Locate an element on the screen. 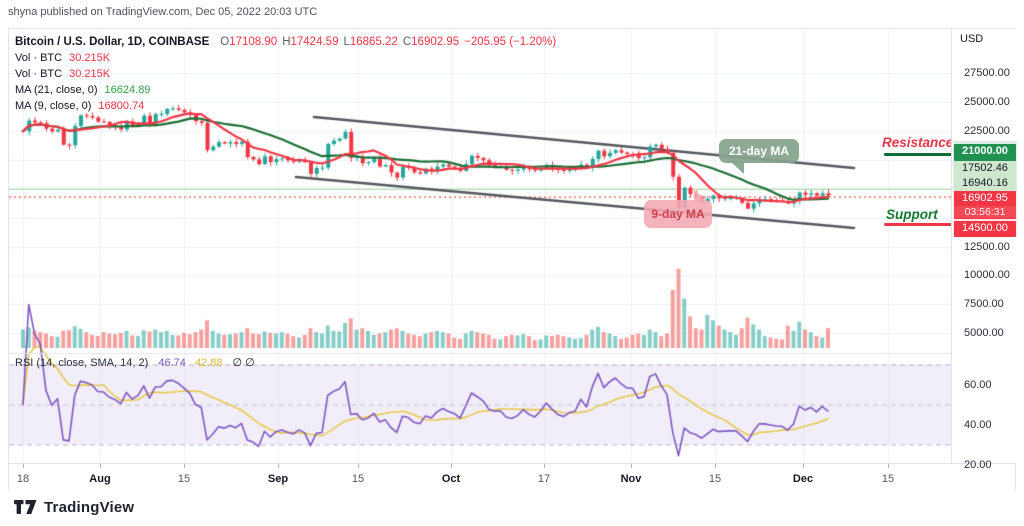 This screenshot has width=1024, height=526. rsi-tick-label: 20.00 is located at coordinates (978, 464).